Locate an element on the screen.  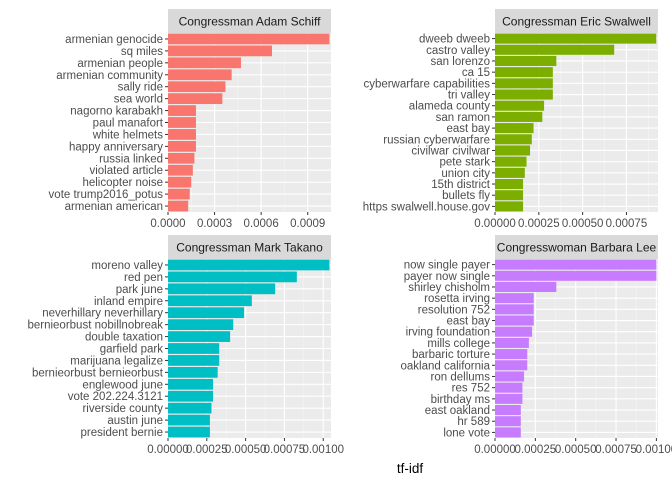
category-label: riverside county is located at coordinates (122, 409).